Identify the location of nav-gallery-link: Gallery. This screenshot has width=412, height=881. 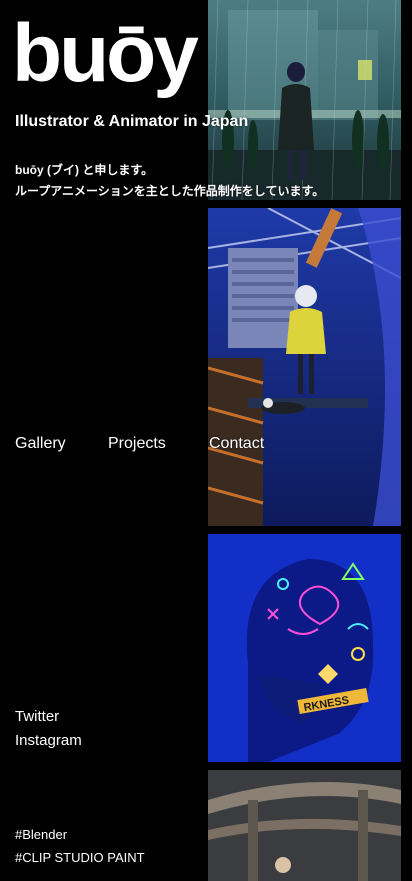
(40, 443).